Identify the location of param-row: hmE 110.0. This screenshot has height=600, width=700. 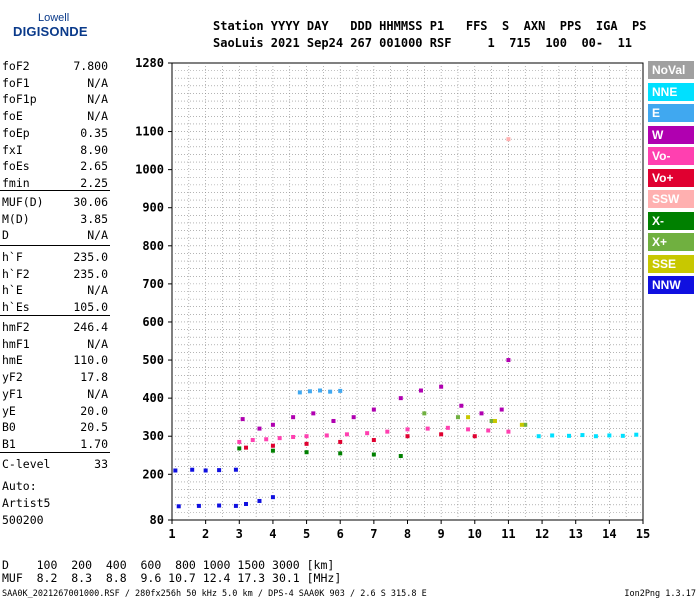
(55, 360).